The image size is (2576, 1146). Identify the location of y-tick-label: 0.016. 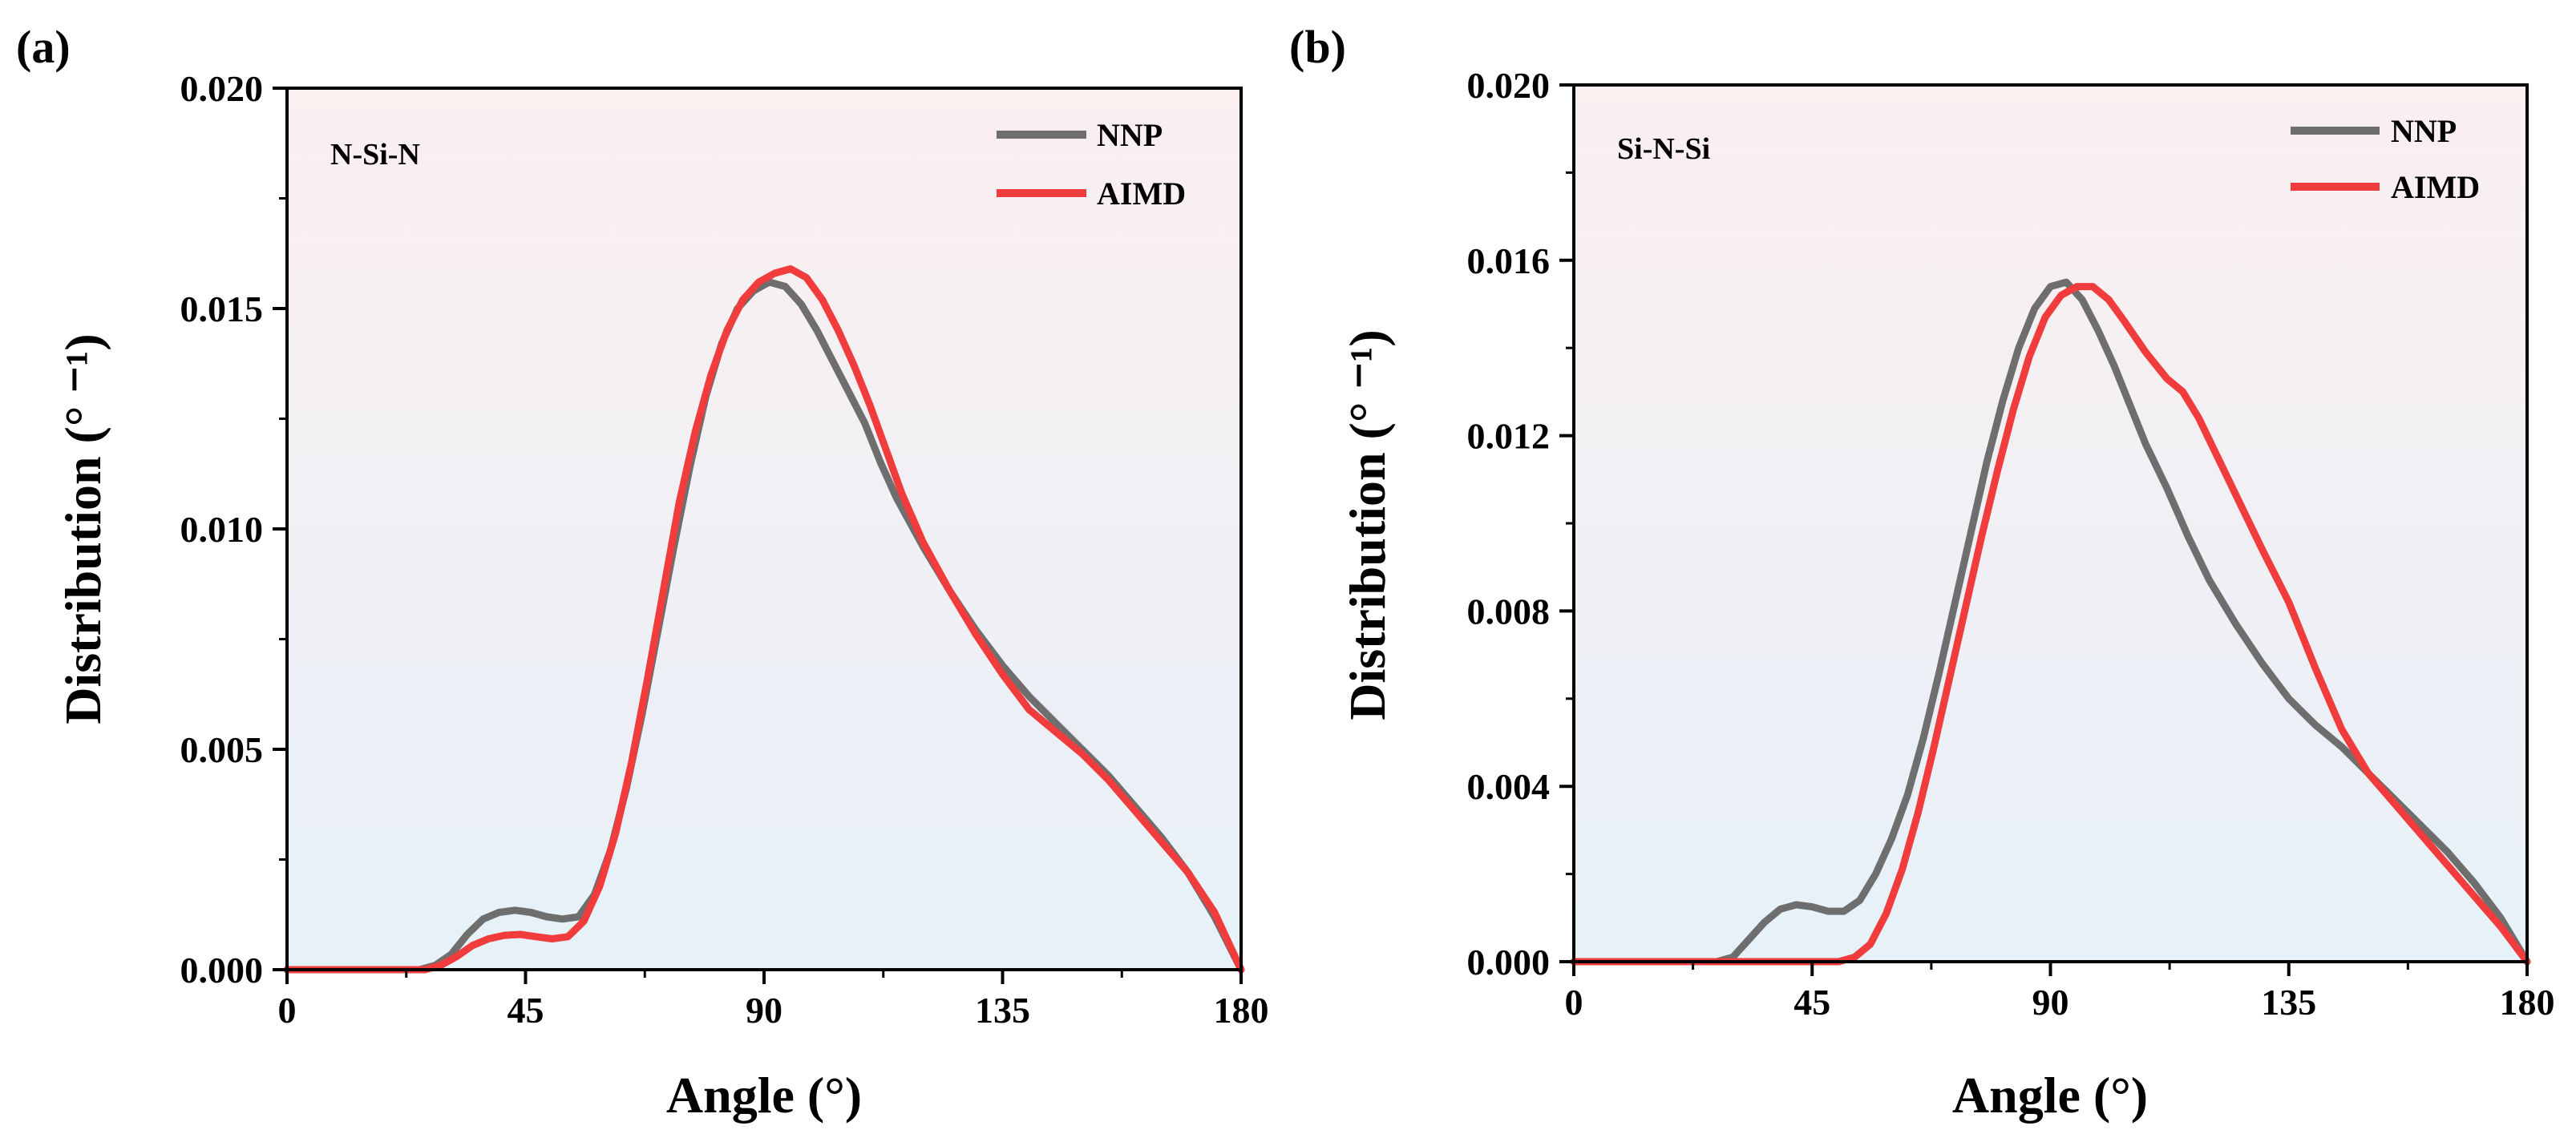
(1509, 260).